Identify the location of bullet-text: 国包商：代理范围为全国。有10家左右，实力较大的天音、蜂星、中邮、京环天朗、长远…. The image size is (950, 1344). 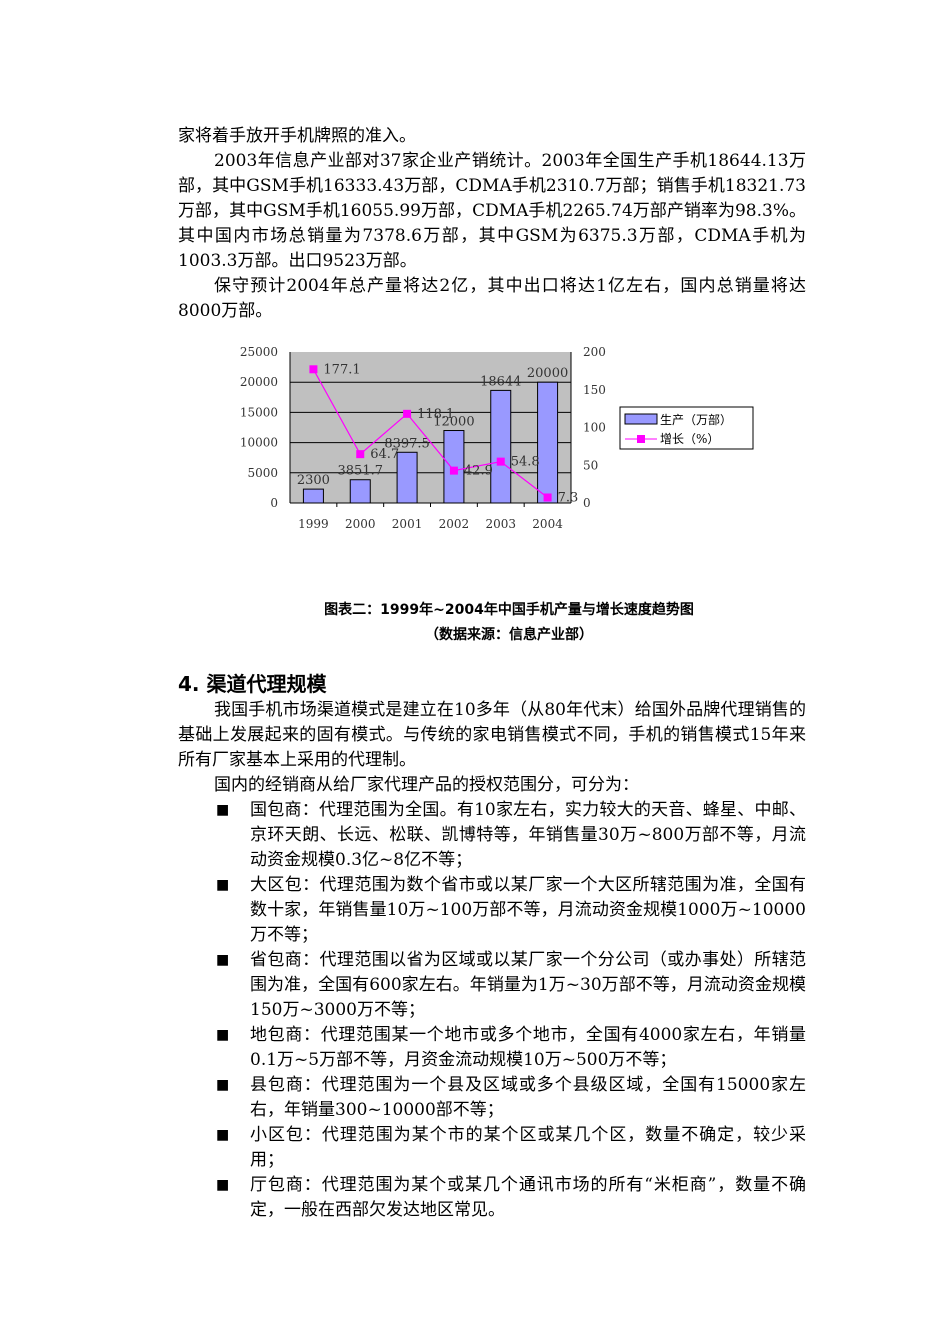
(528, 835).